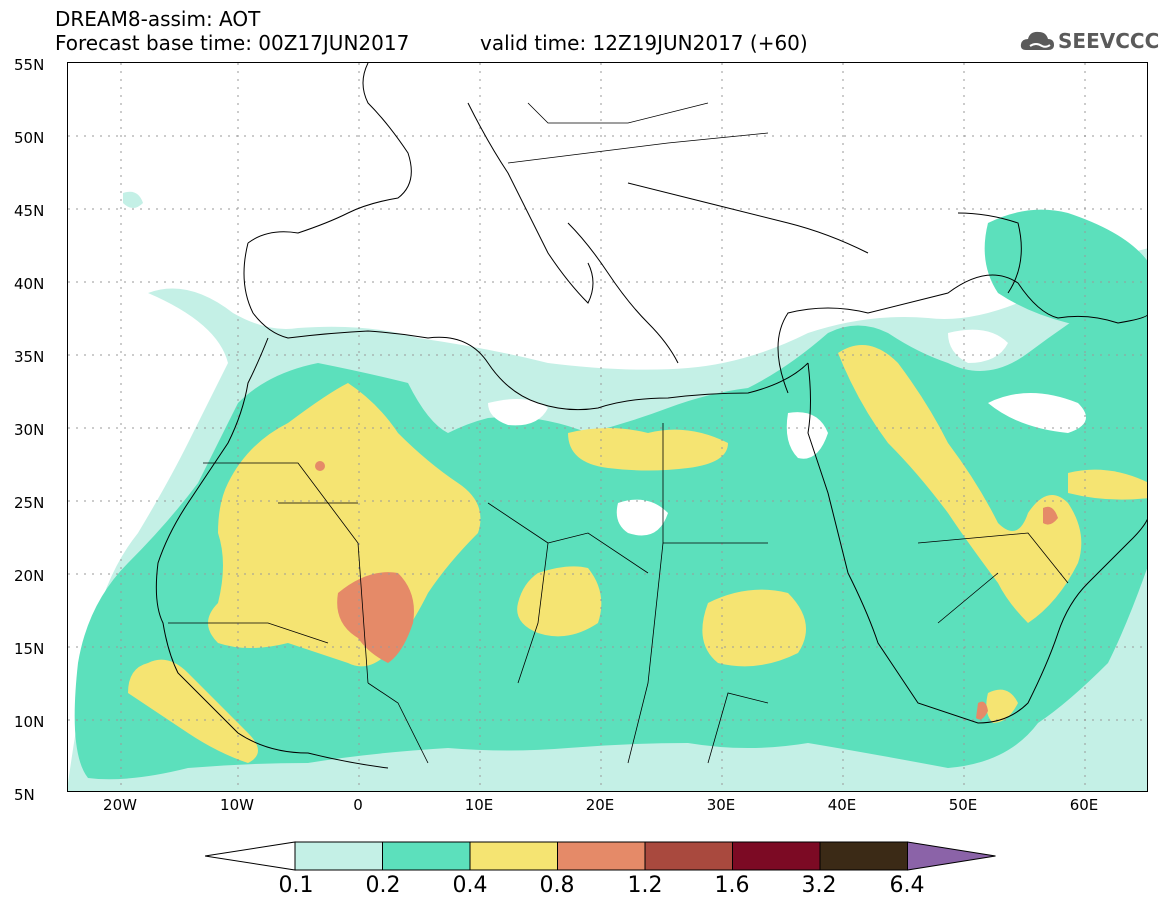 Image resolution: width=1165 pixels, height=905 pixels. Describe the element at coordinates (358, 805) in the screenshot. I see `lon-label: 0` at that location.